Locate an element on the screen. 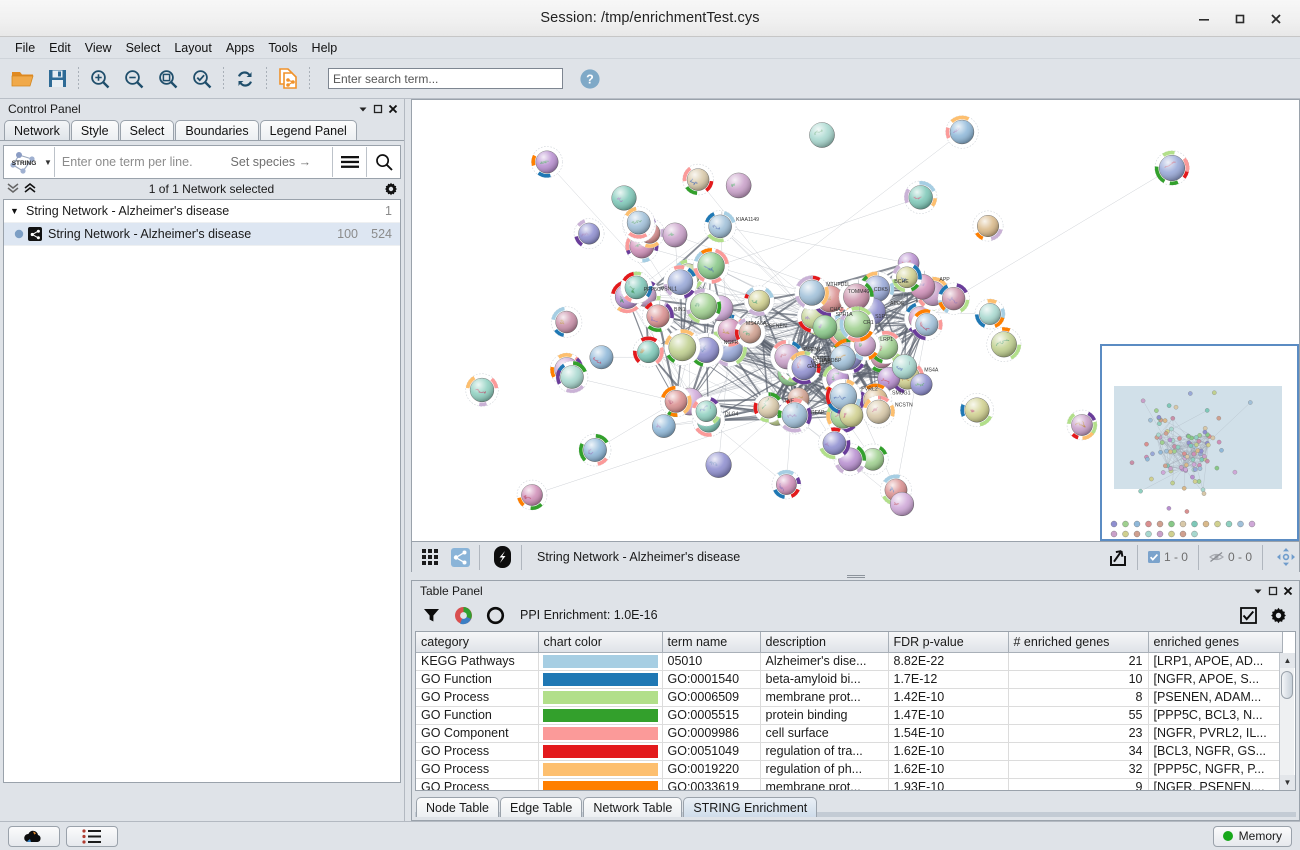 This screenshot has height=850, width=1300. scroll-up-arrow-icon: ▲ is located at coordinates (1287, 660).